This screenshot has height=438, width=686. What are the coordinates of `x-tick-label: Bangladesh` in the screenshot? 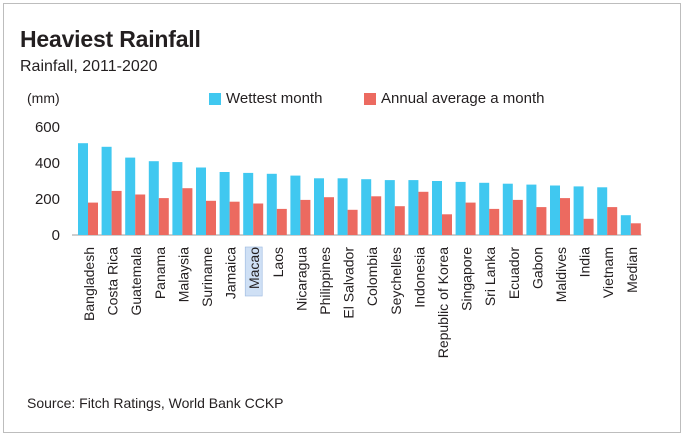 It's located at (89, 284).